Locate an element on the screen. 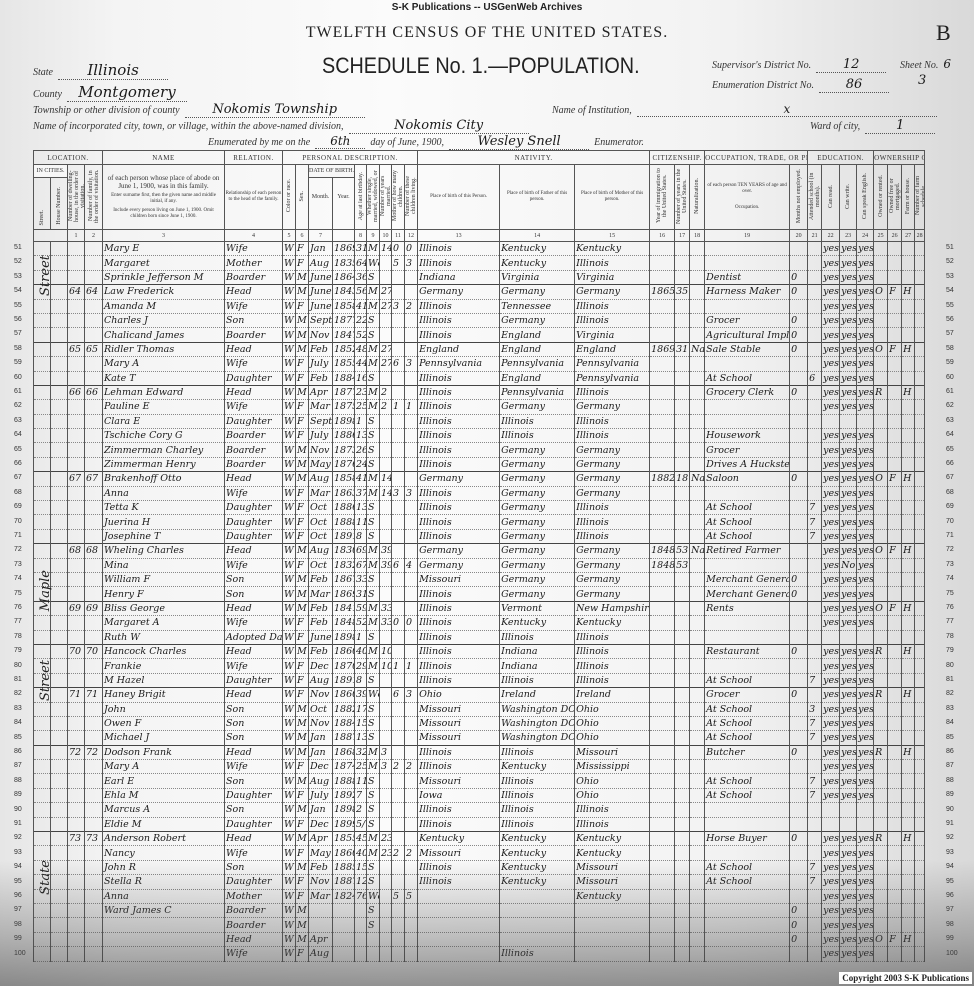  header-farm-schedule: Number of farm schedule. is located at coordinates (920, 196).